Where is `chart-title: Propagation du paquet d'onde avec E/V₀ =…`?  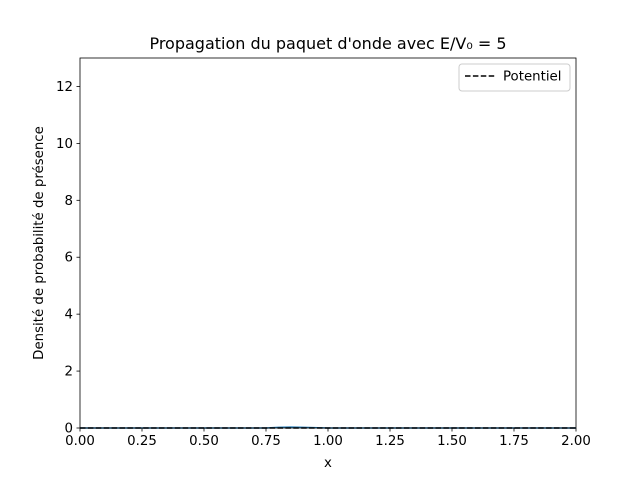
chart-title: Propagation du paquet d'onde avec E/V₀ =… is located at coordinates (327, 43).